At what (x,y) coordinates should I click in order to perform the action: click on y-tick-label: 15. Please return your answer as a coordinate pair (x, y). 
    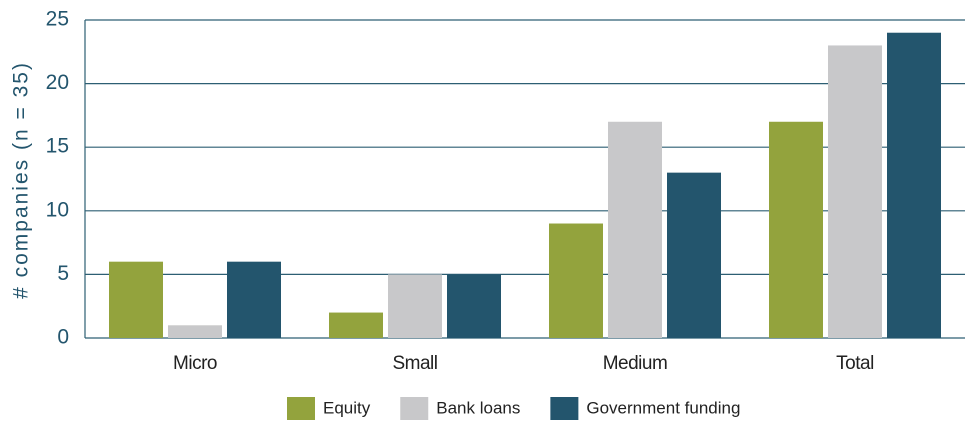
    Looking at the image, I should click on (57, 146).